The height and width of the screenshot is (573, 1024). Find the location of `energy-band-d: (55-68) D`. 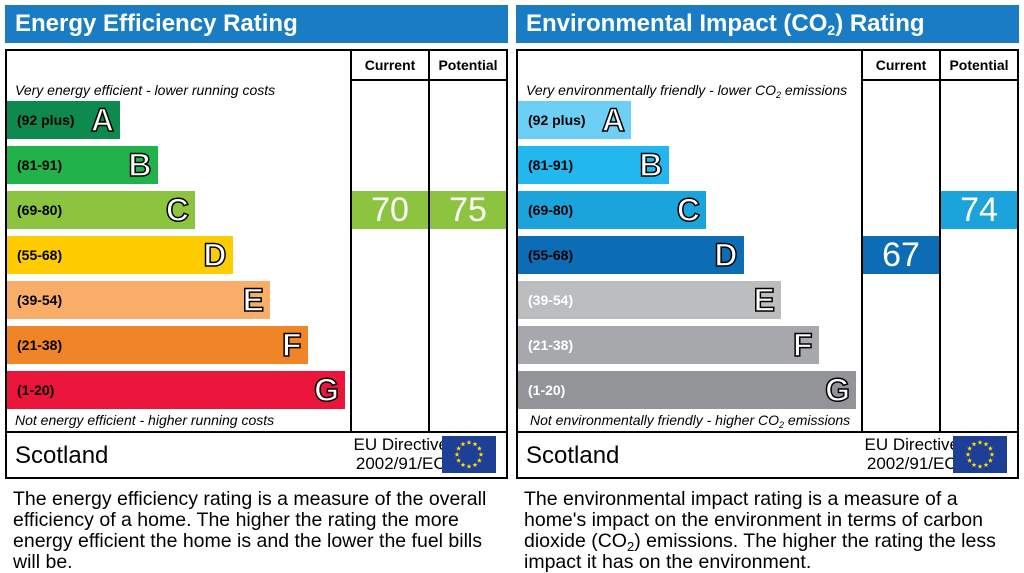

energy-band-d: (55-68) D is located at coordinates (120, 255).